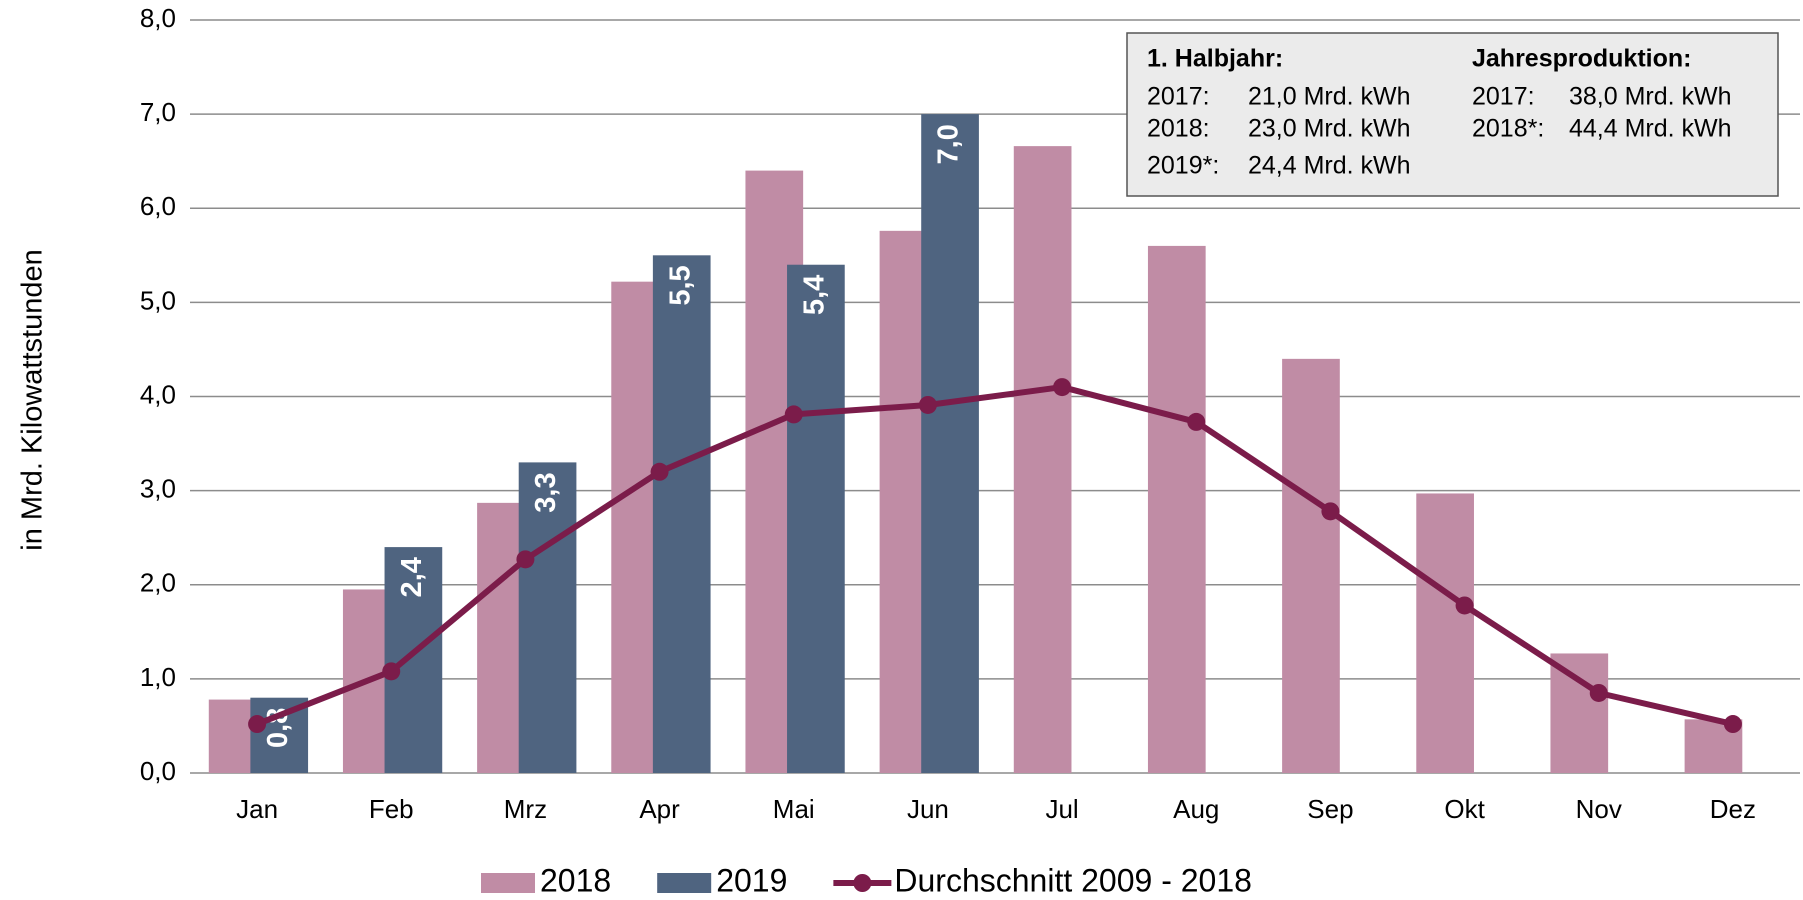 This screenshot has width=1803, height=900. What do you see at coordinates (412, 577) in the screenshot?
I see `data-label: 2,4` at bounding box center [412, 577].